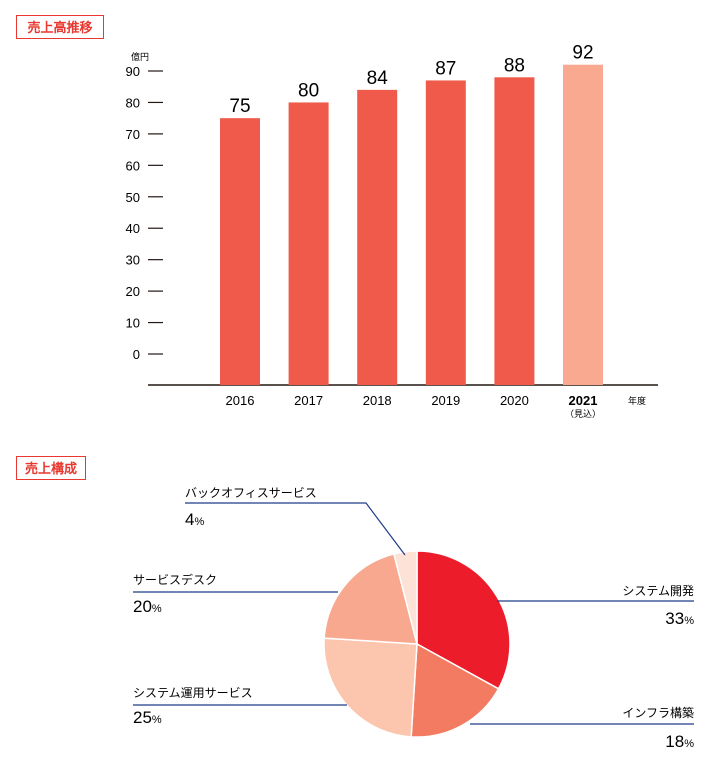 This screenshot has height=758, width=719. Describe the element at coordinates (582, 53) in the screenshot. I see `bar-value-label: 92` at that location.